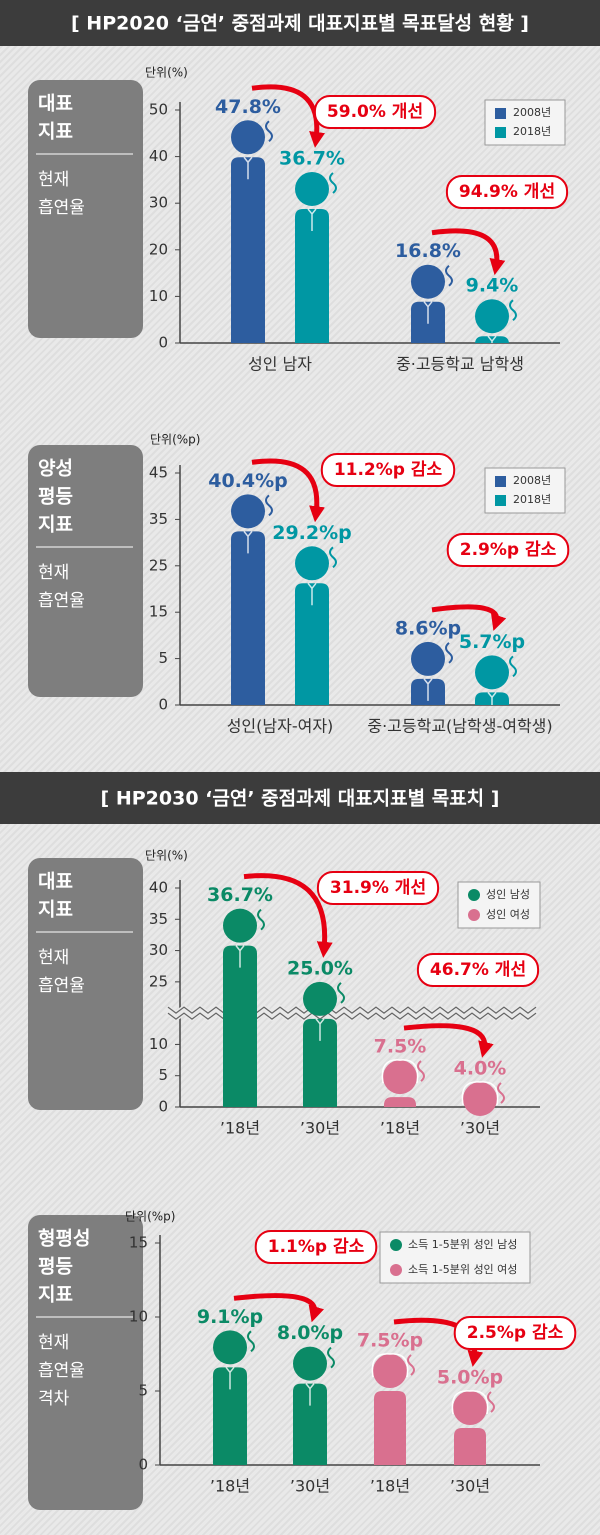 This screenshot has width=600, height=1535. Describe the element at coordinates (158, 249) in the screenshot. I see `y-tick-label: 20` at that location.